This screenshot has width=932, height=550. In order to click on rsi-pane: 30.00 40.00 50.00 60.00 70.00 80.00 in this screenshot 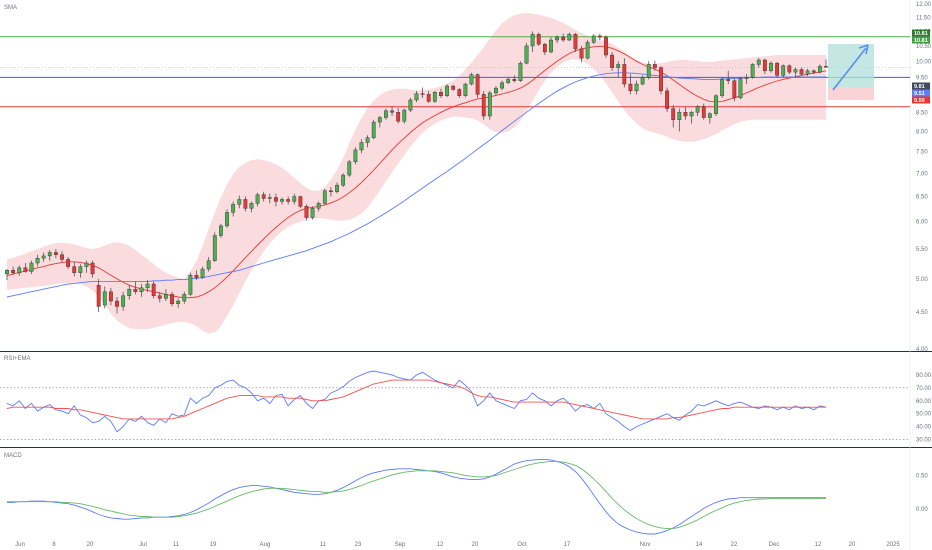, I will do `click(466, 407)`.